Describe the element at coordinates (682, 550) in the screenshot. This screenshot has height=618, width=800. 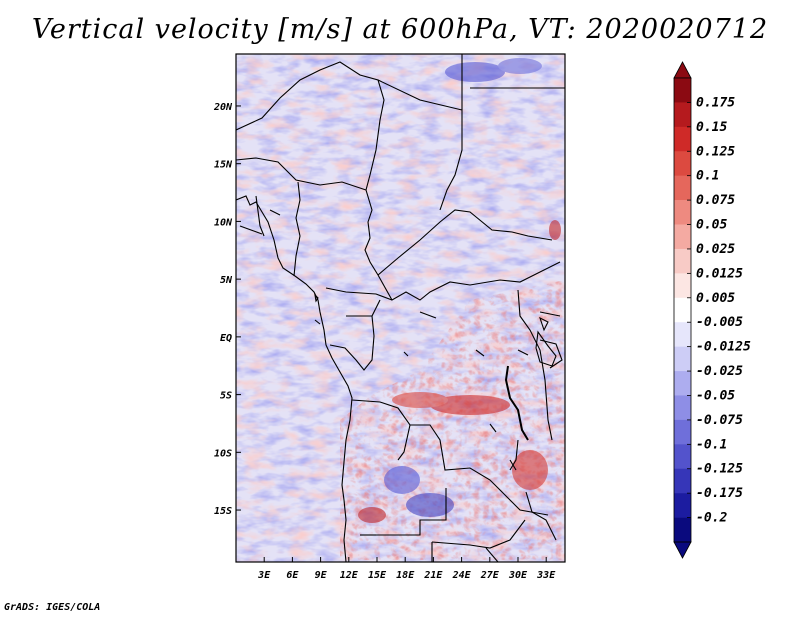
I see `colorbar-bottom-arrow` at that location.